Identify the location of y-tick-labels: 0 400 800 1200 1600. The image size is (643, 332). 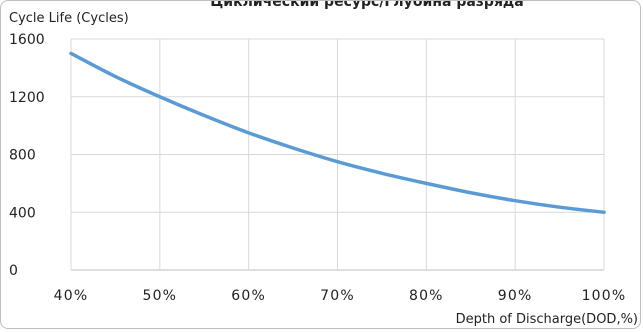
(27, 155).